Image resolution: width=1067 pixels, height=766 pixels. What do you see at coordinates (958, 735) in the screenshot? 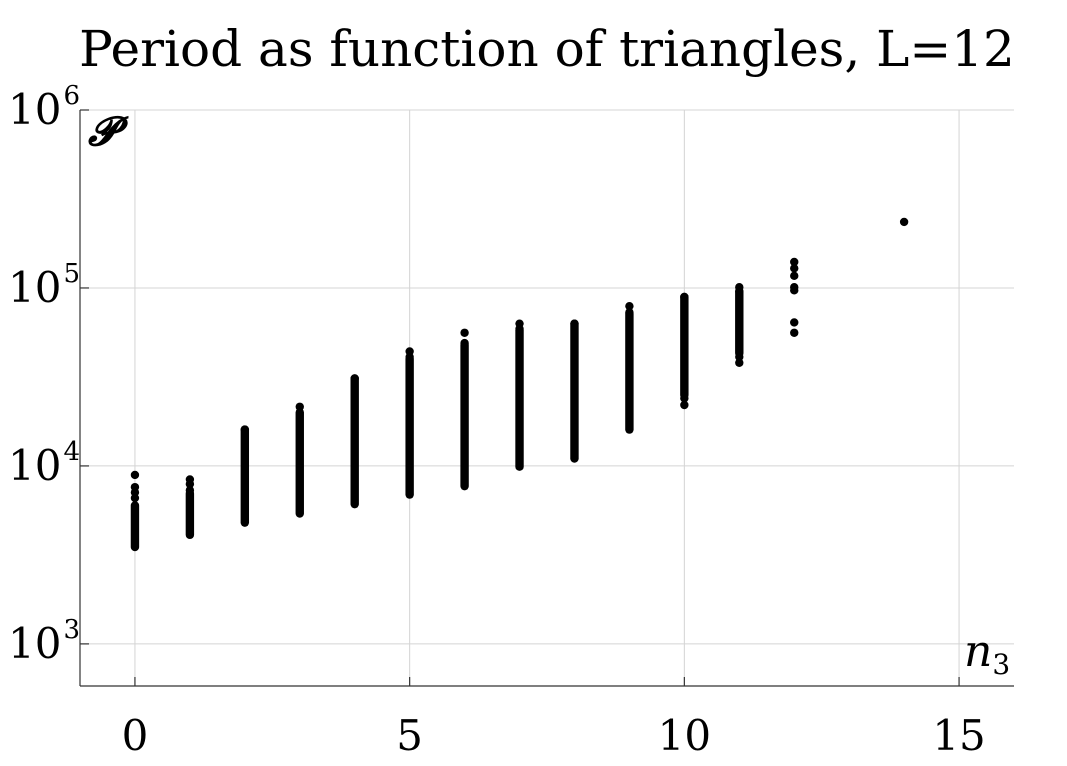
I see `x-tick-label: 15` at bounding box center [958, 735].